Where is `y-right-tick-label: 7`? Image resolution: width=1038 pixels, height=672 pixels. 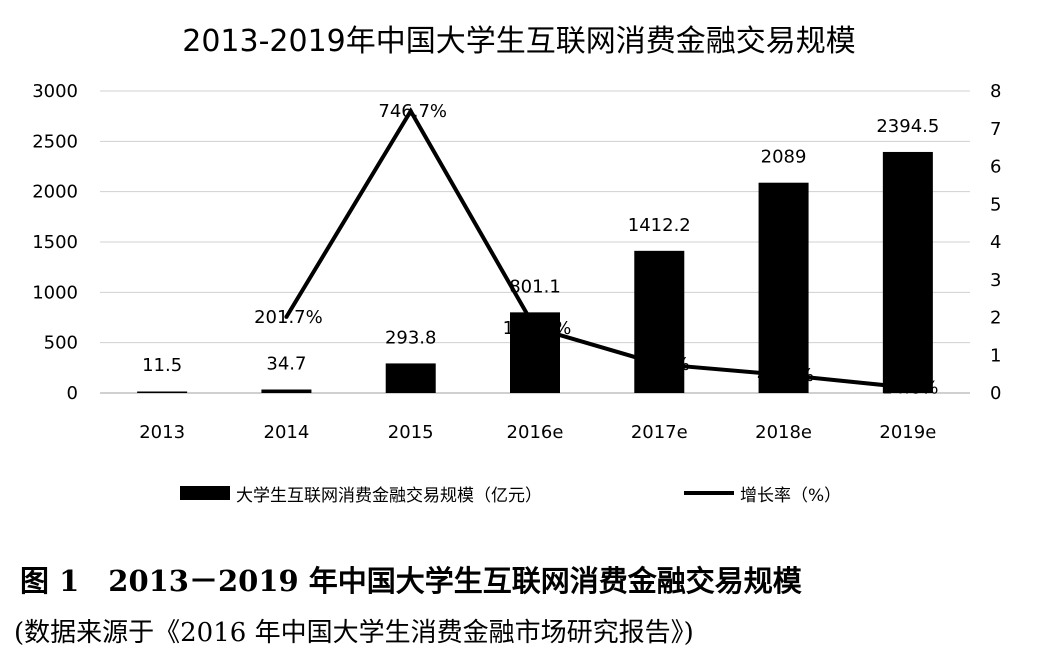 y-right-tick-label: 7 is located at coordinates (995, 129).